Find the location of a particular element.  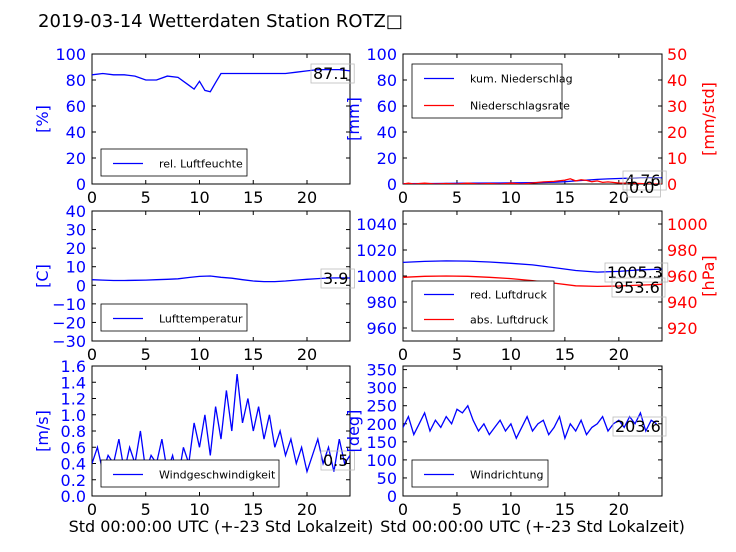

legend: Windrichtung is located at coordinates (480, 473).